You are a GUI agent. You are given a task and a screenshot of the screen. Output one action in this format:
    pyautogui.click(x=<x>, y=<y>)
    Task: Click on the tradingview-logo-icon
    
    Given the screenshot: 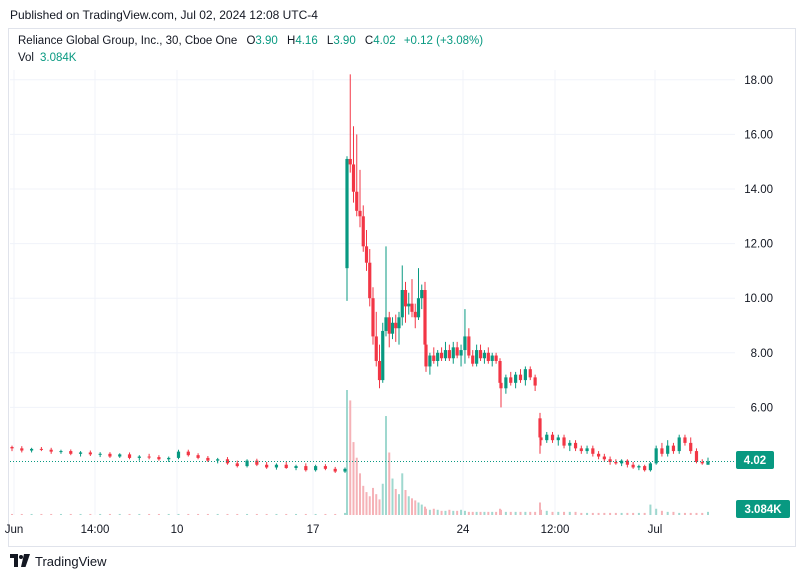 What is the action you would take?
    pyautogui.click(x=20, y=561)
    